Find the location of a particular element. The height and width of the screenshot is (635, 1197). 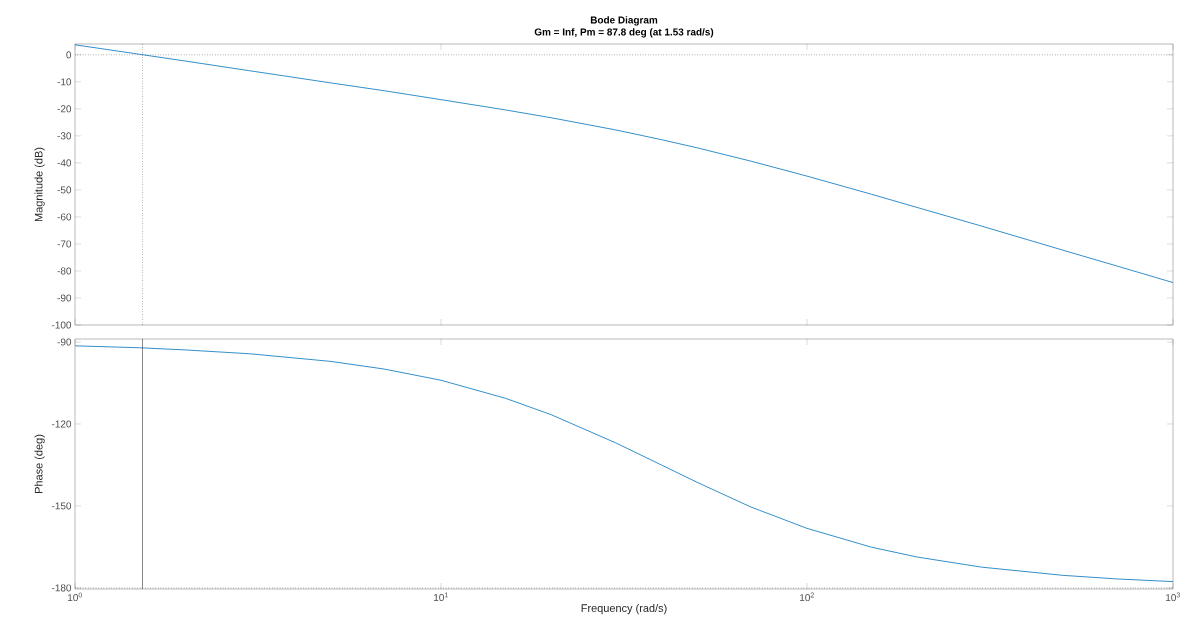

chart-subtitle: Gm = Inf, Pm = 87.8 deg (at 1.53 rad/s) is located at coordinates (624, 33).